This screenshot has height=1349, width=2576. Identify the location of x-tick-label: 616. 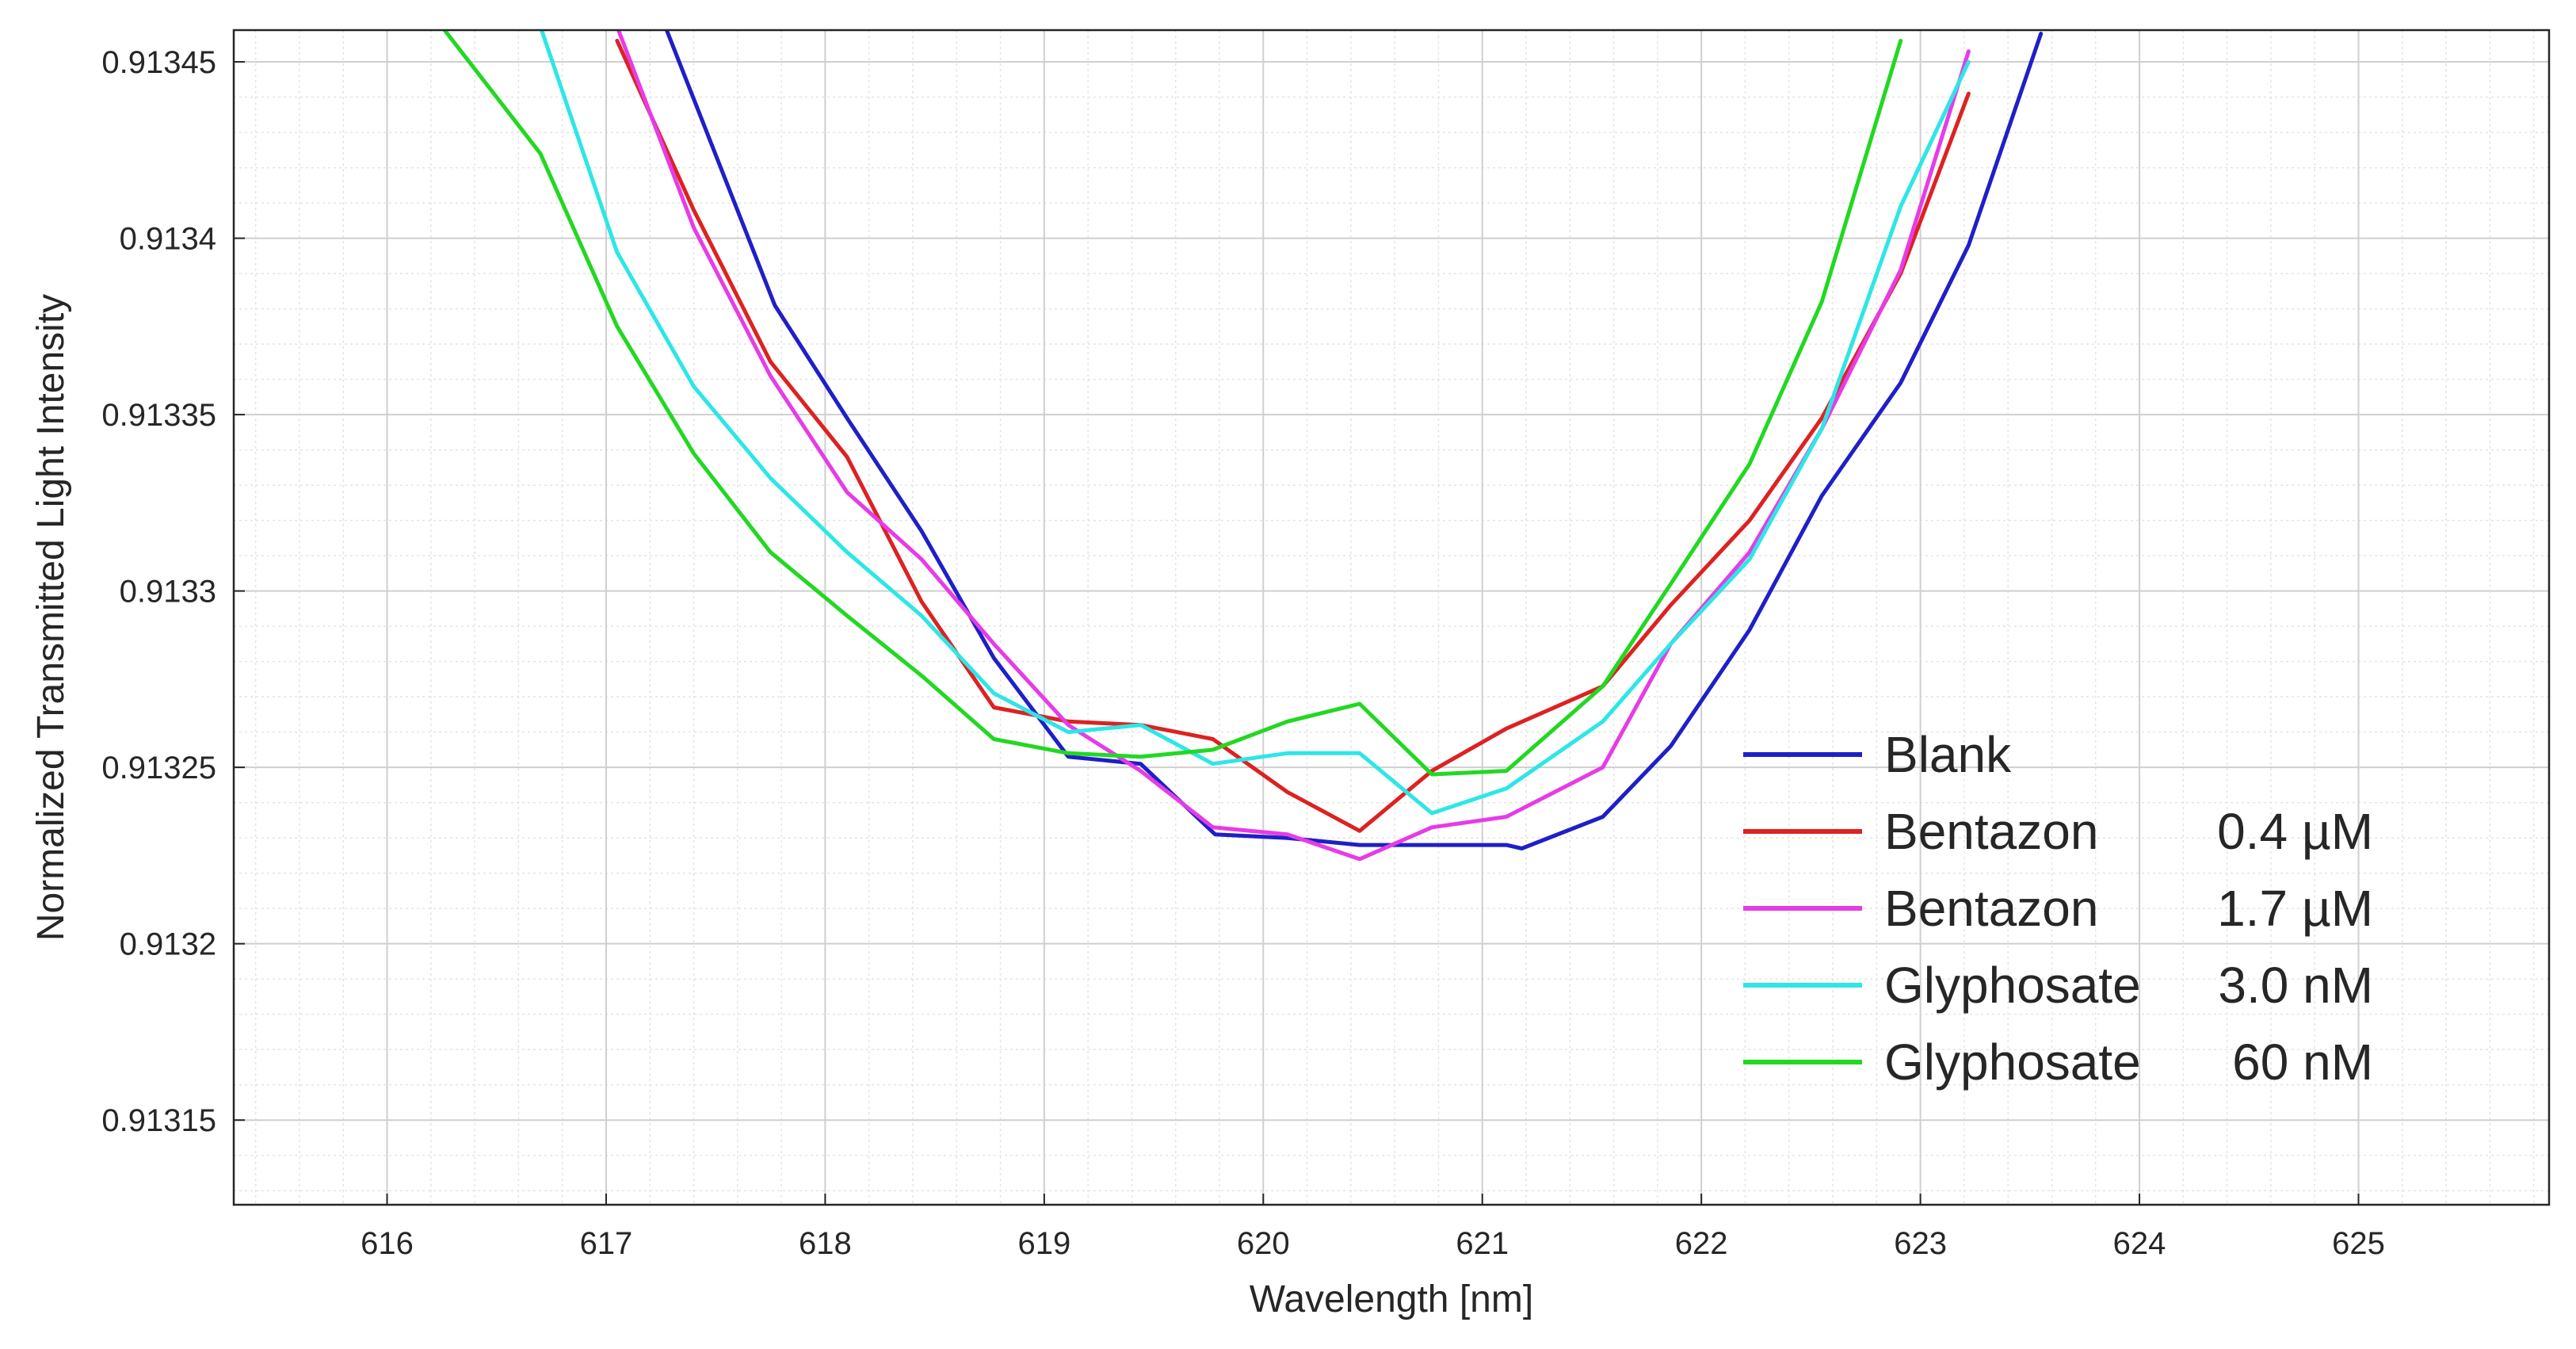
(387, 1243).